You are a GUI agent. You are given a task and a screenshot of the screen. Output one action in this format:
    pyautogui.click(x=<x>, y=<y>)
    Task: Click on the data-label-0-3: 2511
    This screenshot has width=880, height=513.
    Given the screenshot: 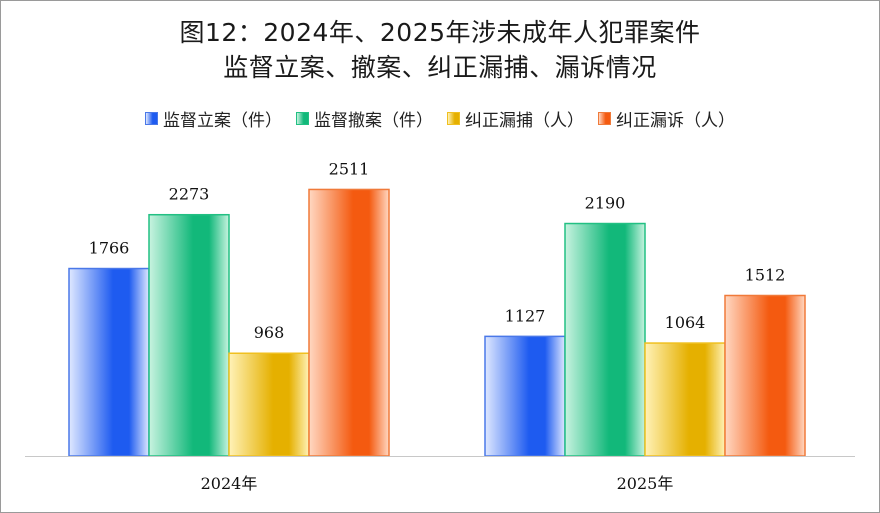 What is the action you would take?
    pyautogui.click(x=349, y=168)
    